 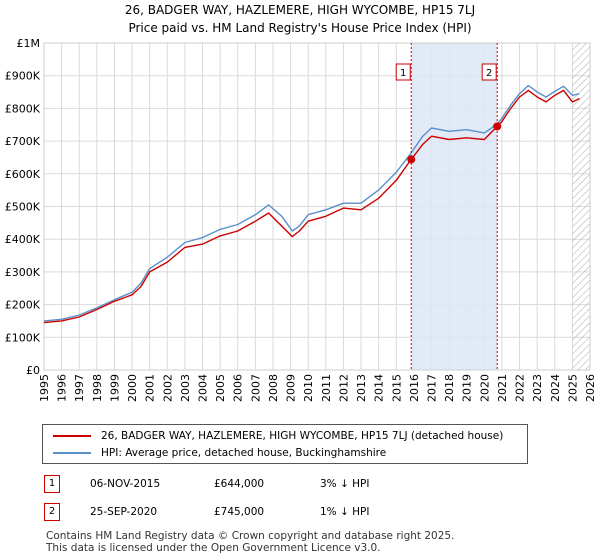 I want to click on x-tick-label: 2023, so click(x=537, y=388).